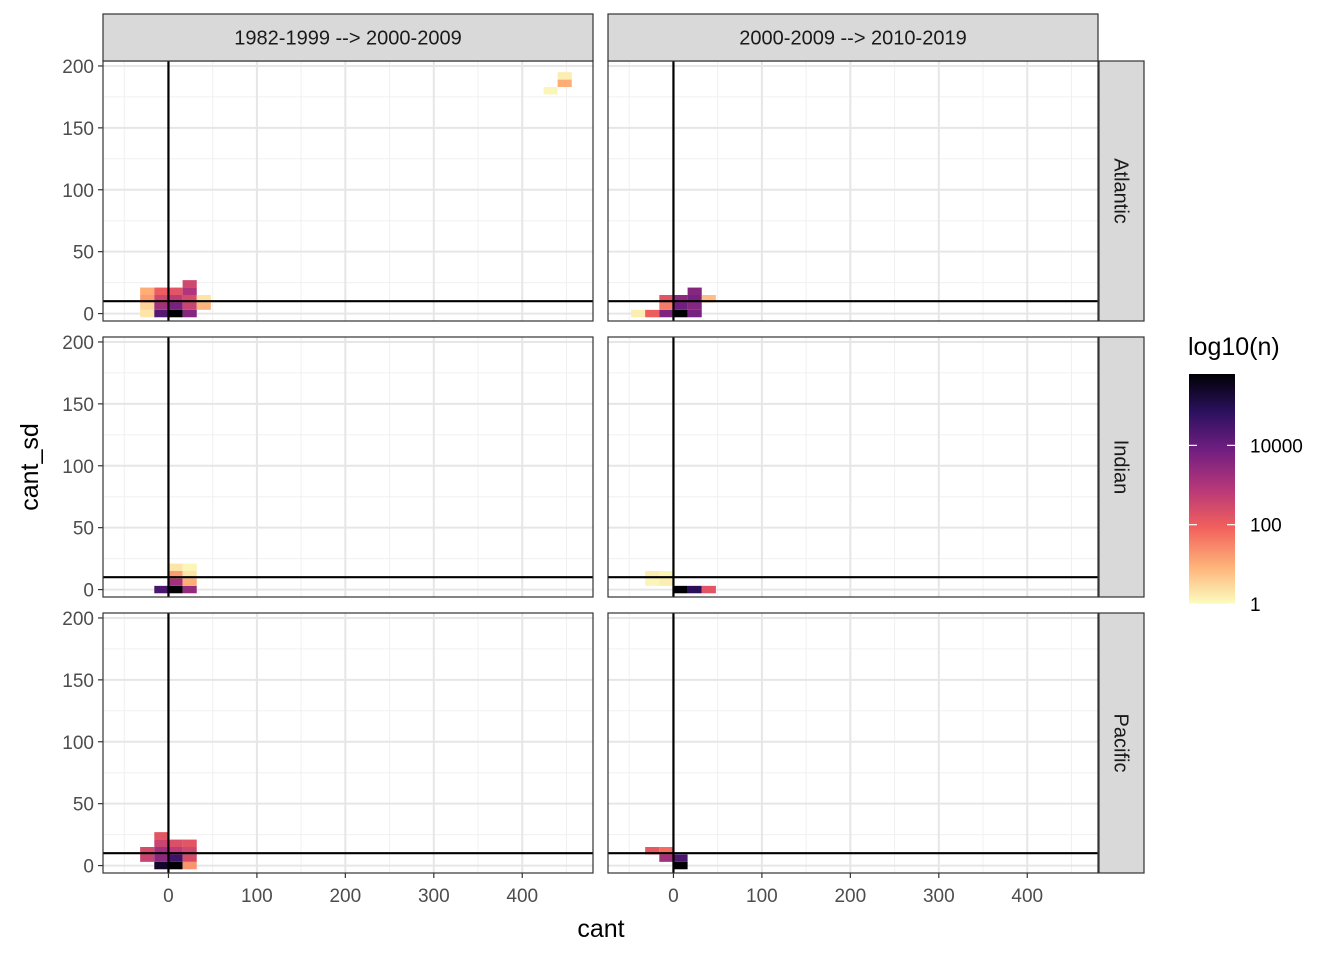  I want to click on color-legend: log10(n) 1 100 10000, so click(1245, 474).